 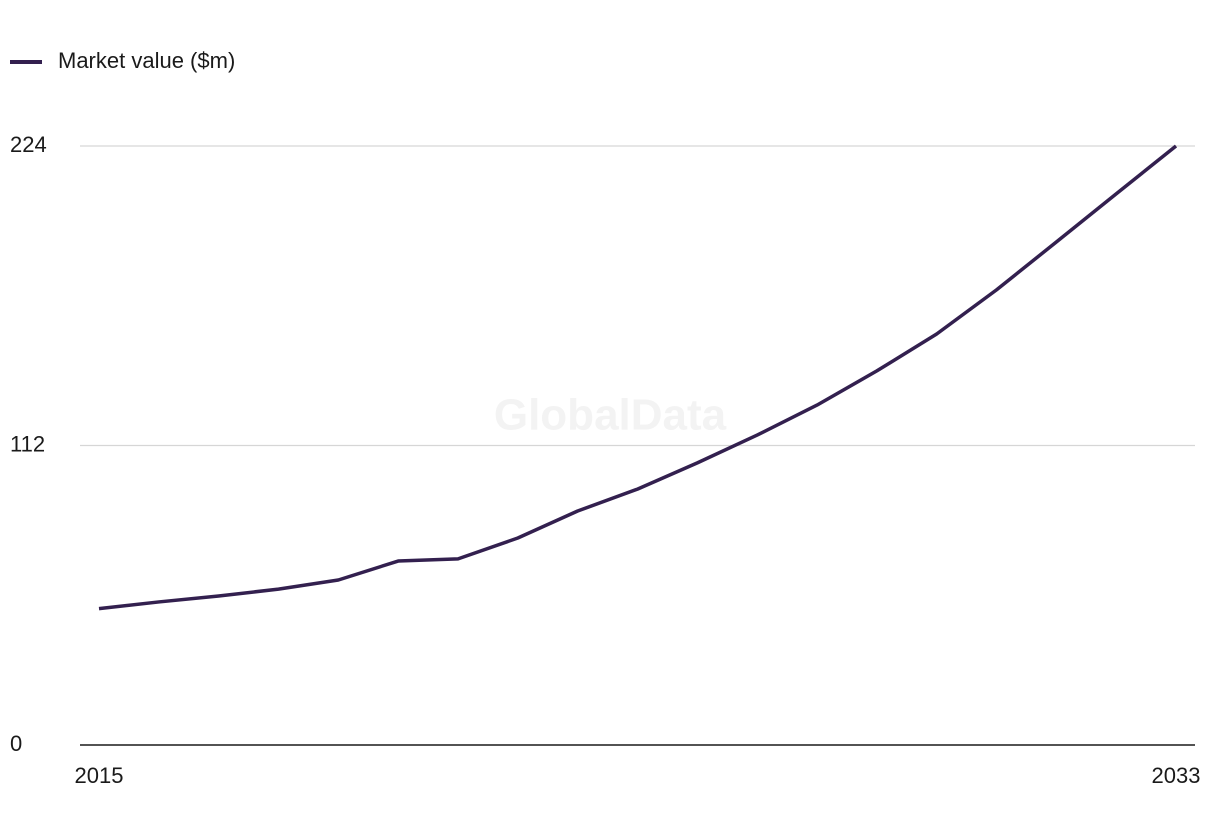 What do you see at coordinates (610, 415) in the screenshot?
I see `watermark: GlobalData` at bounding box center [610, 415].